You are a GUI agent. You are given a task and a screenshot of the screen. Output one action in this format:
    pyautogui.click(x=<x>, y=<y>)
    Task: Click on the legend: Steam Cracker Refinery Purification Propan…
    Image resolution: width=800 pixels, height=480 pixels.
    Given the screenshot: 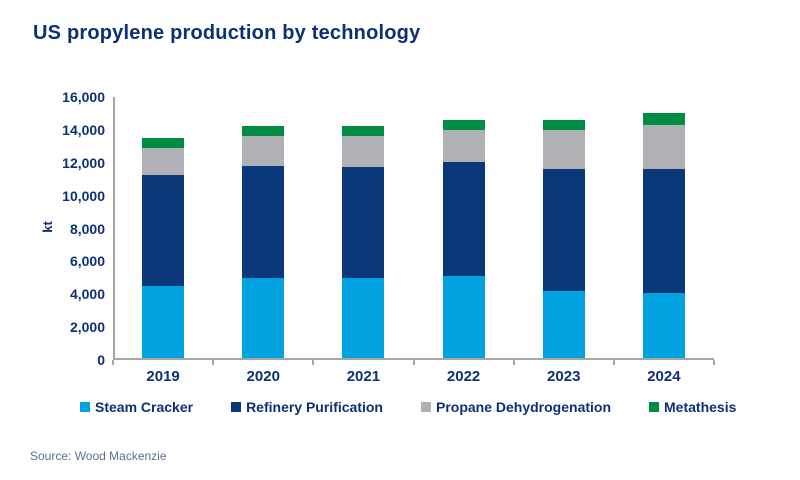 What is the action you would take?
    pyautogui.click(x=408, y=407)
    